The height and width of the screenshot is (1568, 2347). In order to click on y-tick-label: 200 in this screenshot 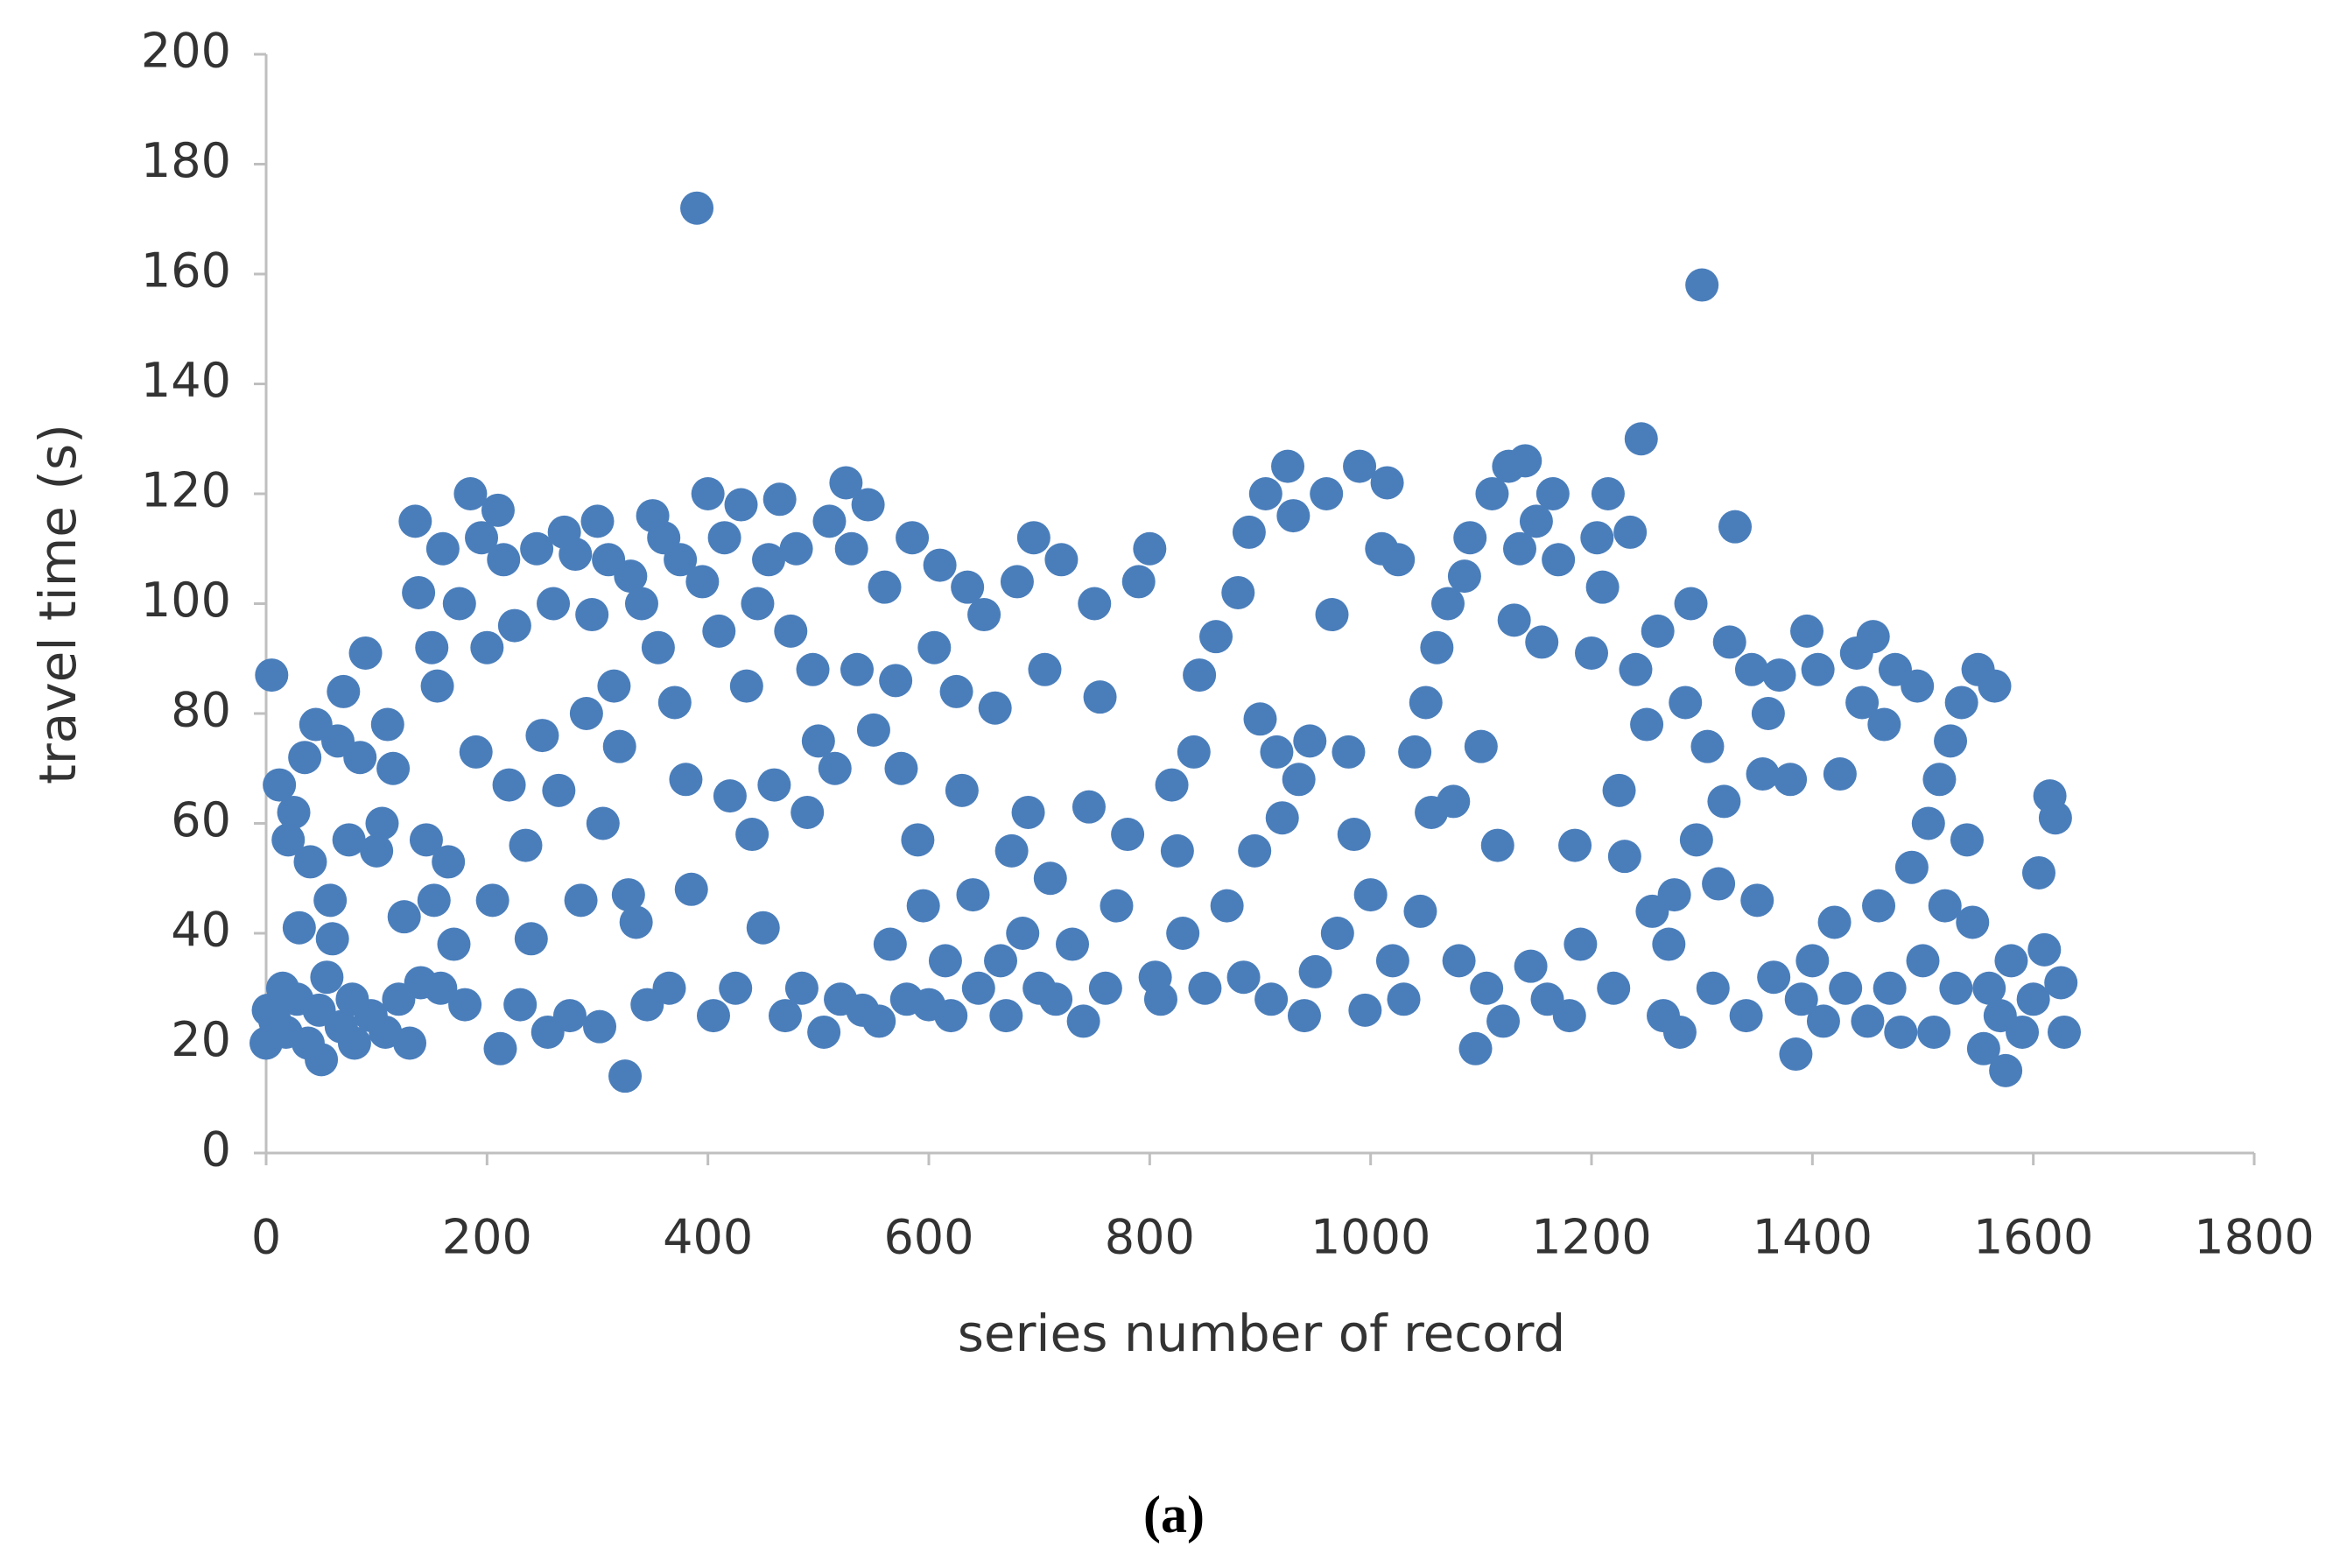, I will do `click(186, 51)`.